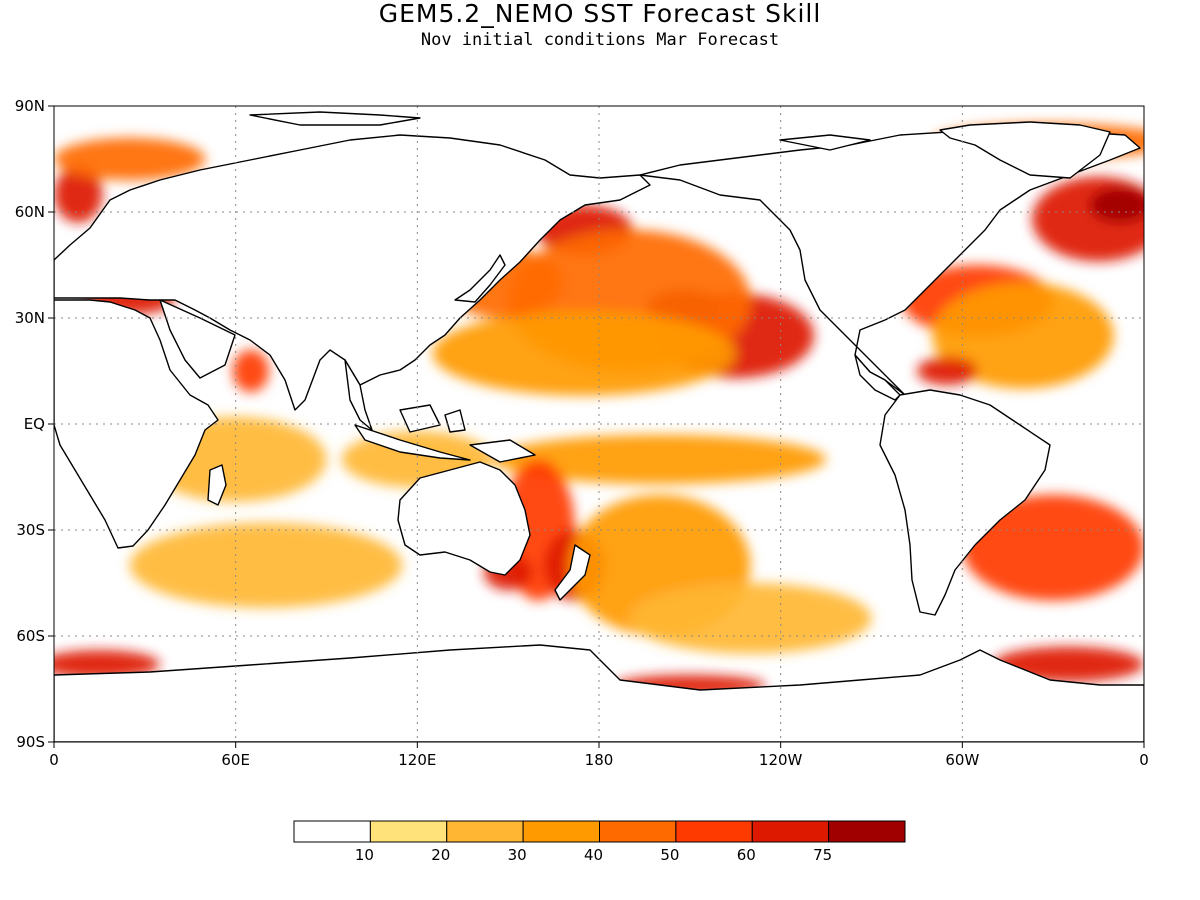 The height and width of the screenshot is (900, 1200). I want to click on north-america-landmass, so click(890, 262).